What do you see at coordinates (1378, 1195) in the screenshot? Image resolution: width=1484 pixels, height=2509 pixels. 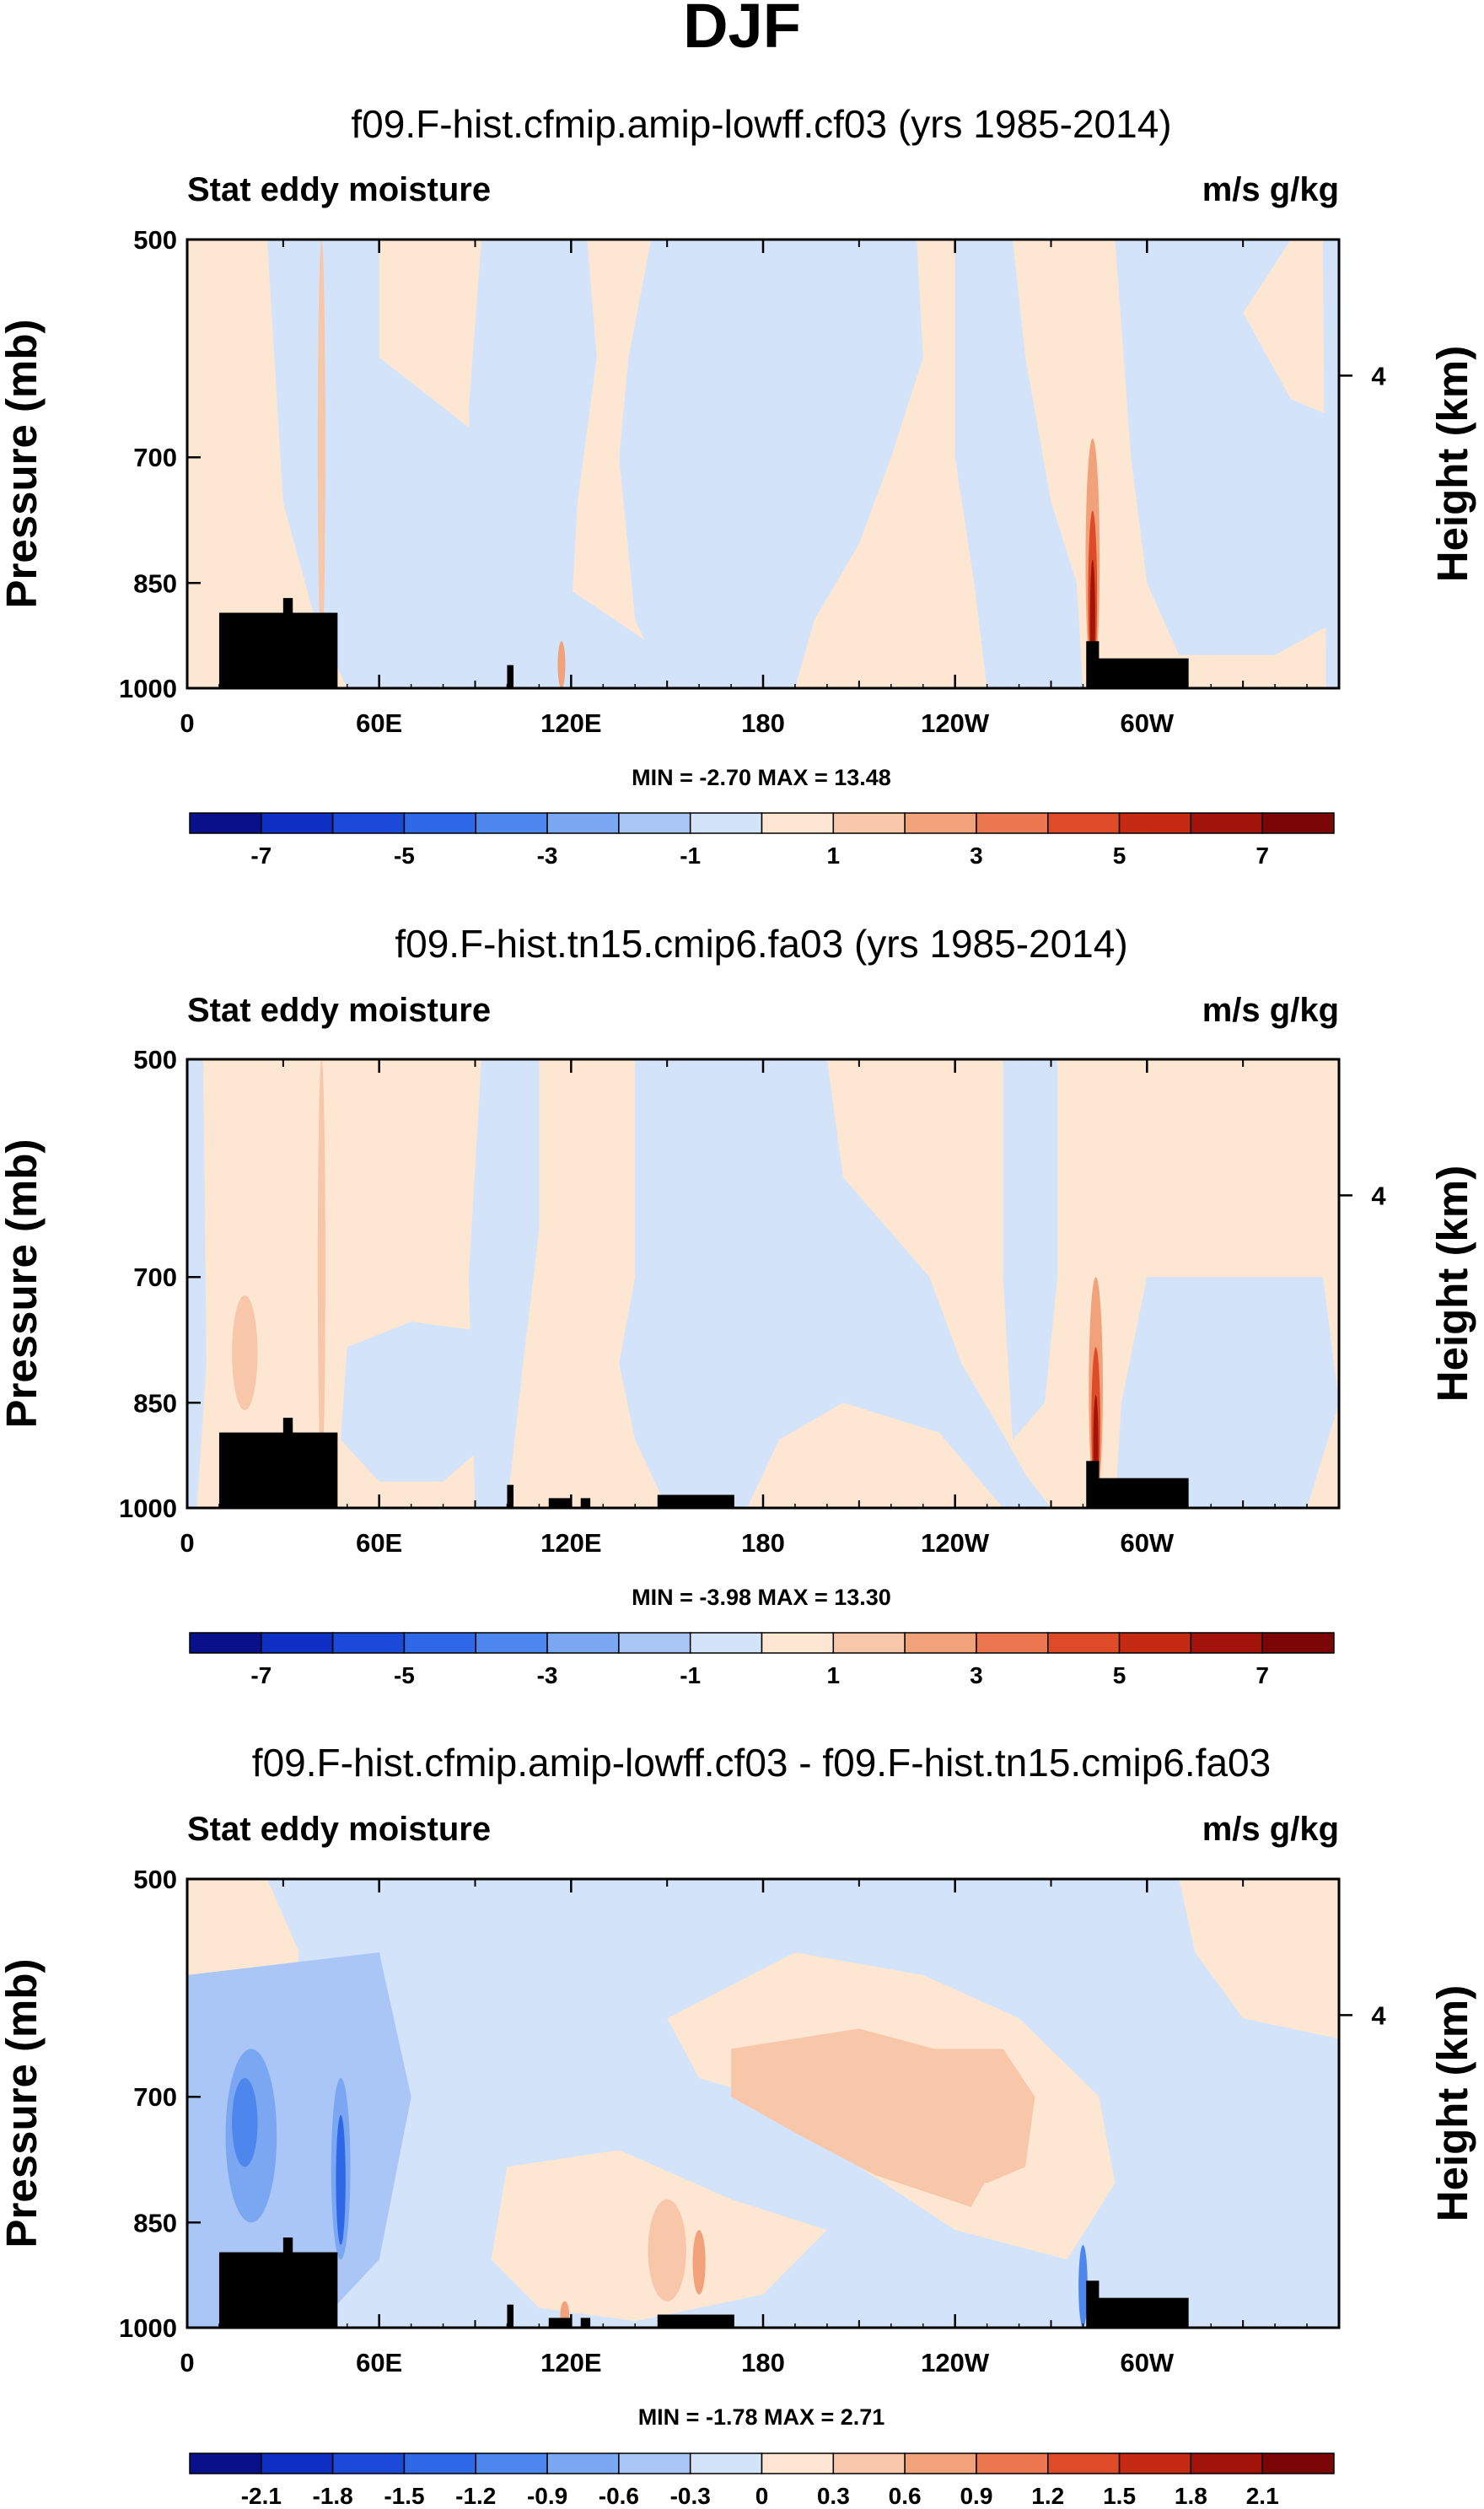 I see `y2-tick-label: 4` at bounding box center [1378, 1195].